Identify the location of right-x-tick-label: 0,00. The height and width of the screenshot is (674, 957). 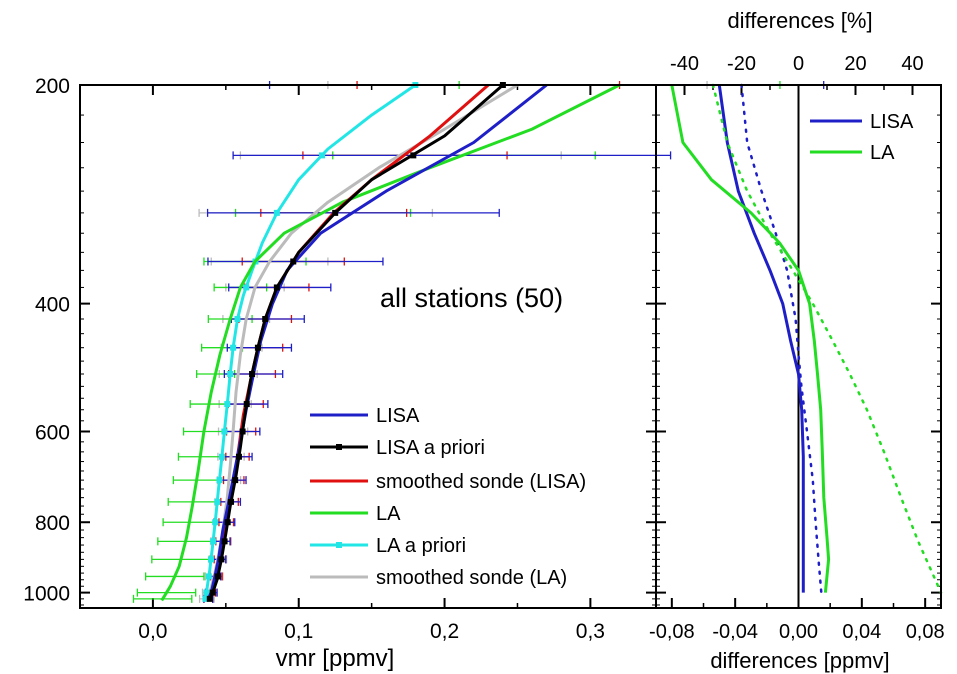
(798, 632).